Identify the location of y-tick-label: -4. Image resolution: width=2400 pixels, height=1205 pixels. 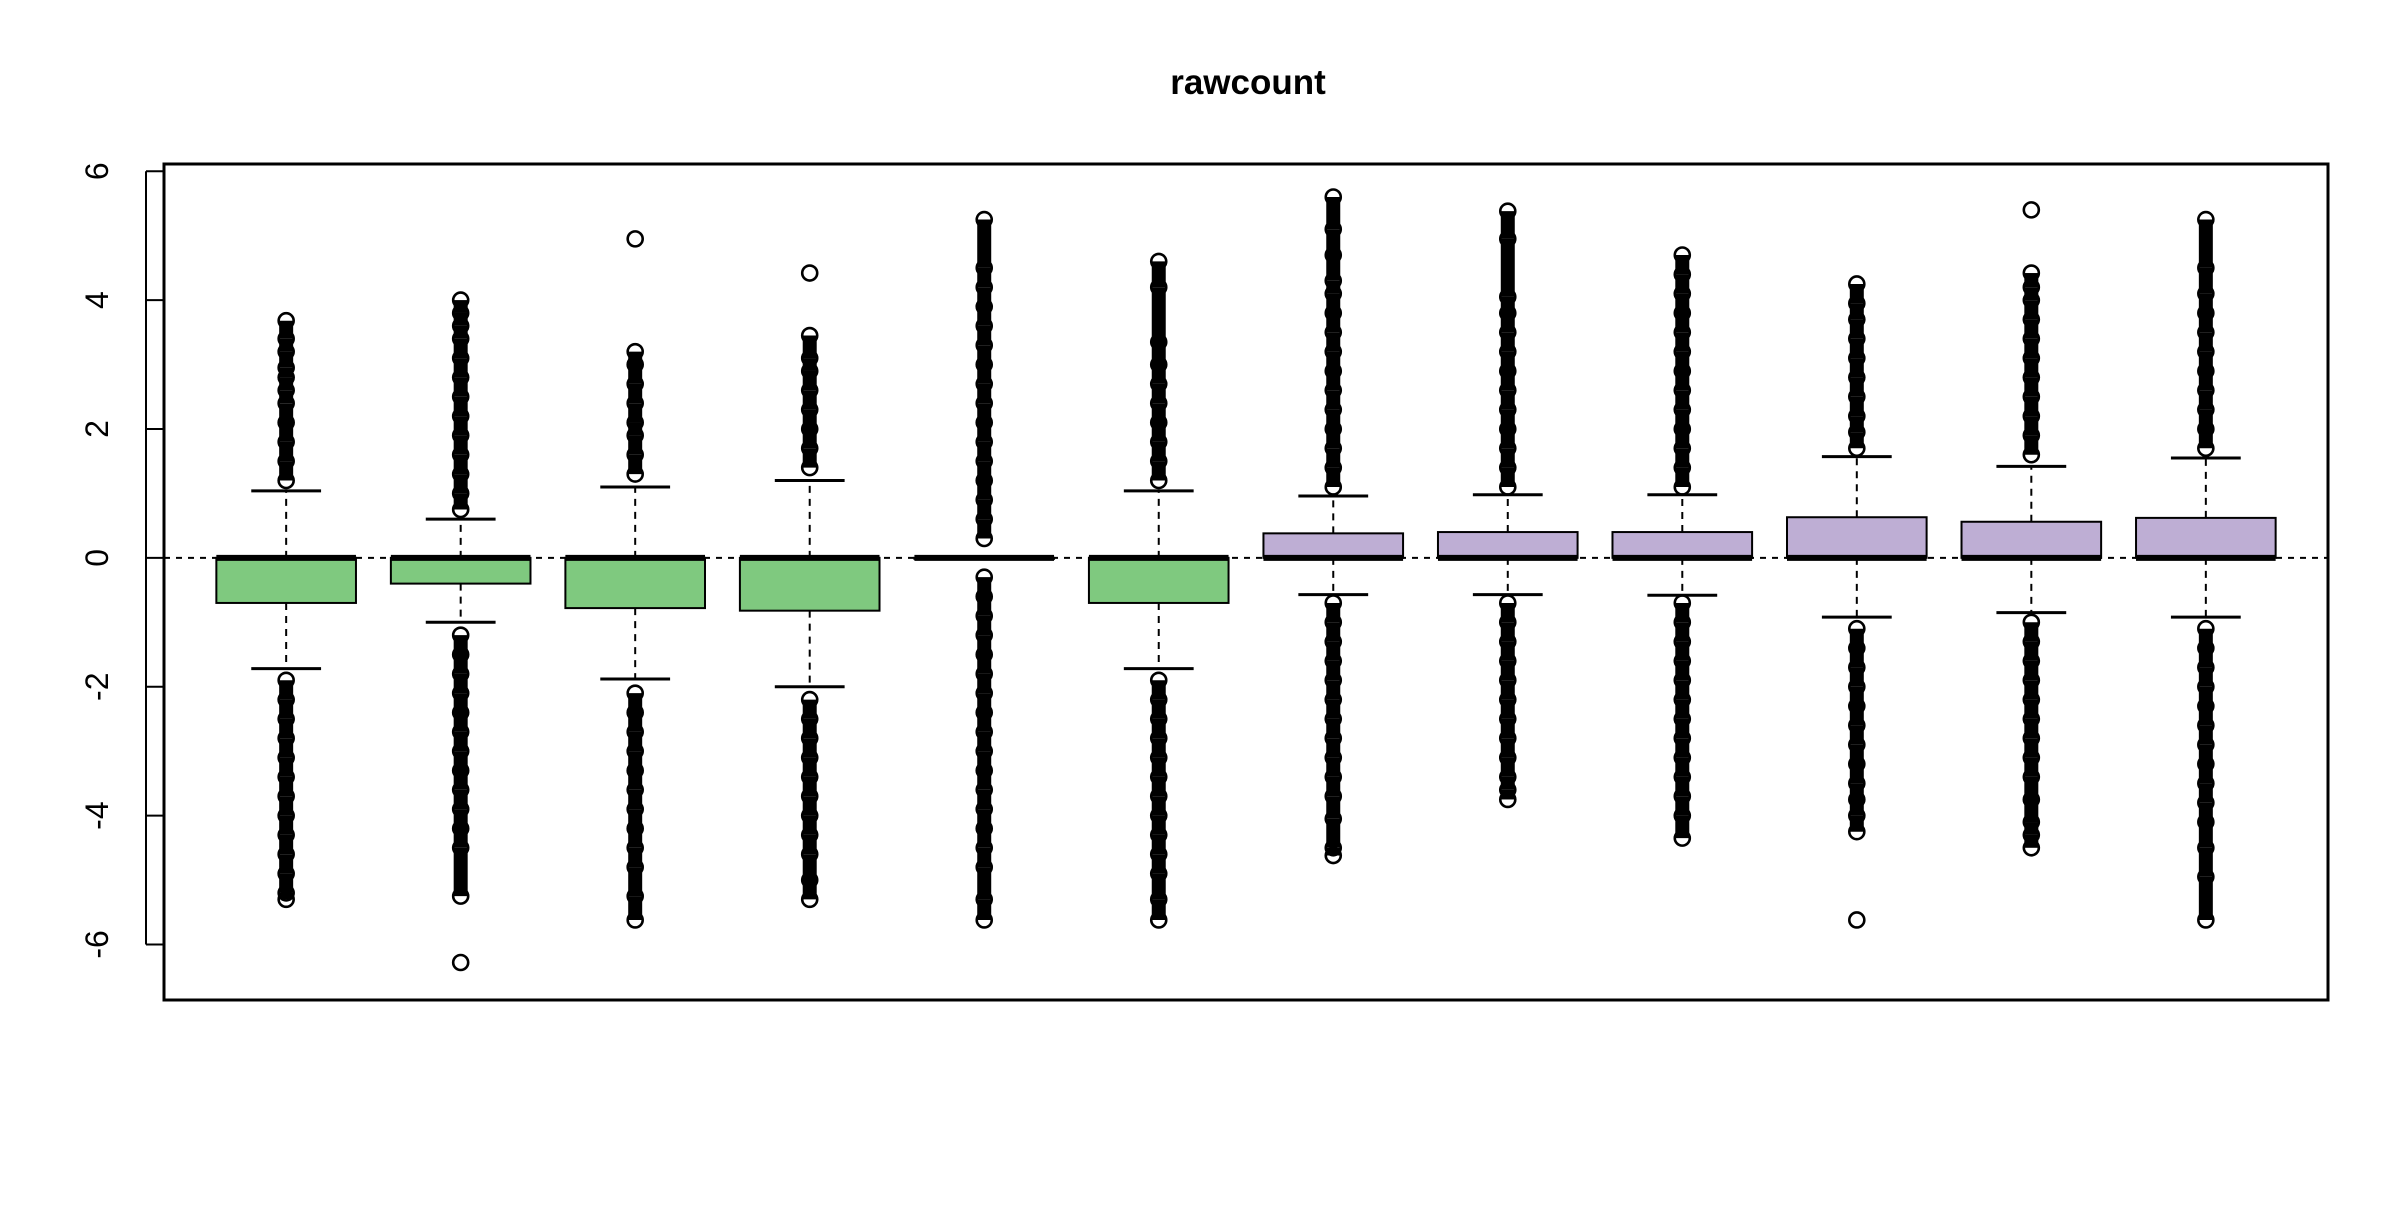
(97, 815).